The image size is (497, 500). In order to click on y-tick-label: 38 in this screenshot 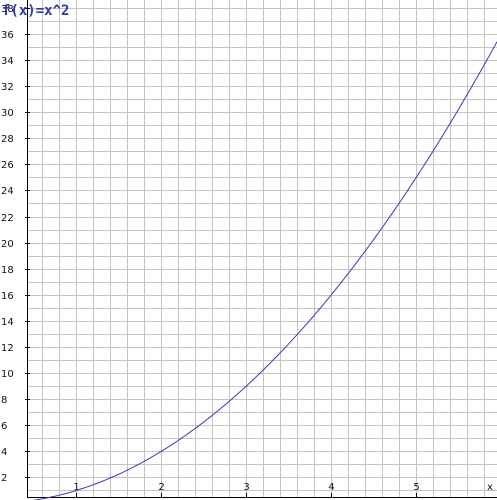, I will do `click(7, 9)`.